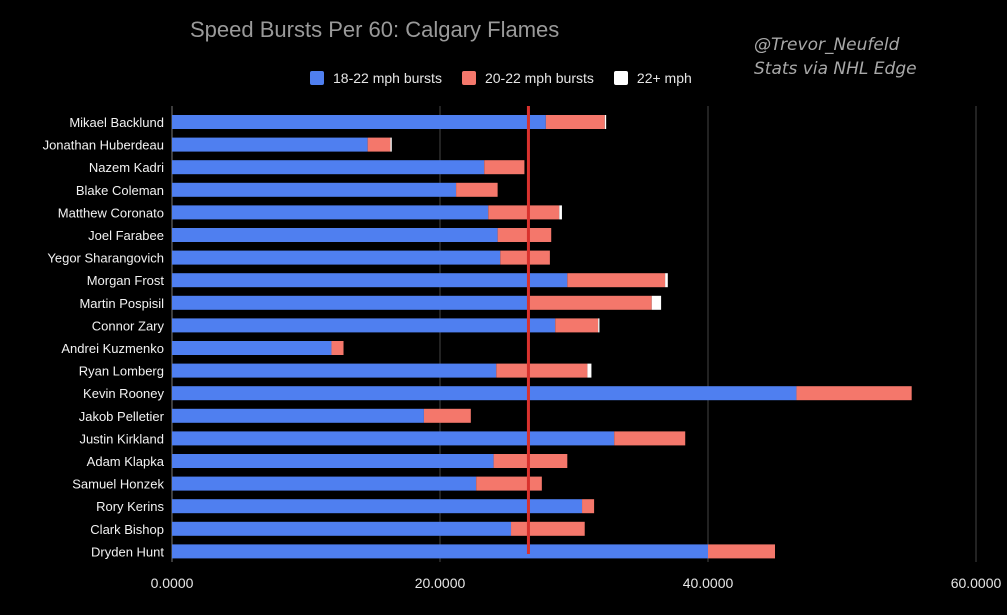 Image resolution: width=1007 pixels, height=615 pixels. I want to click on category-label: Joel Farabee, so click(126, 235).